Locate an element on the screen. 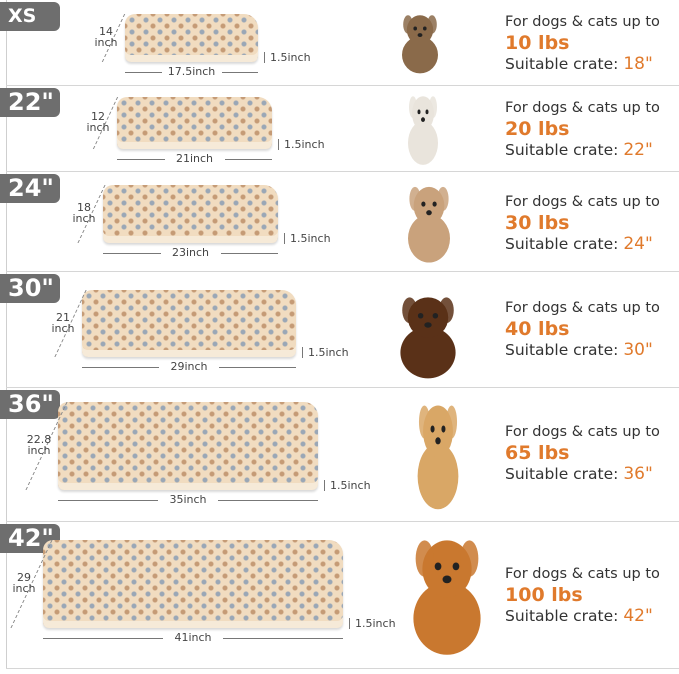  weight-limit: 40 lbs is located at coordinates (537, 329).